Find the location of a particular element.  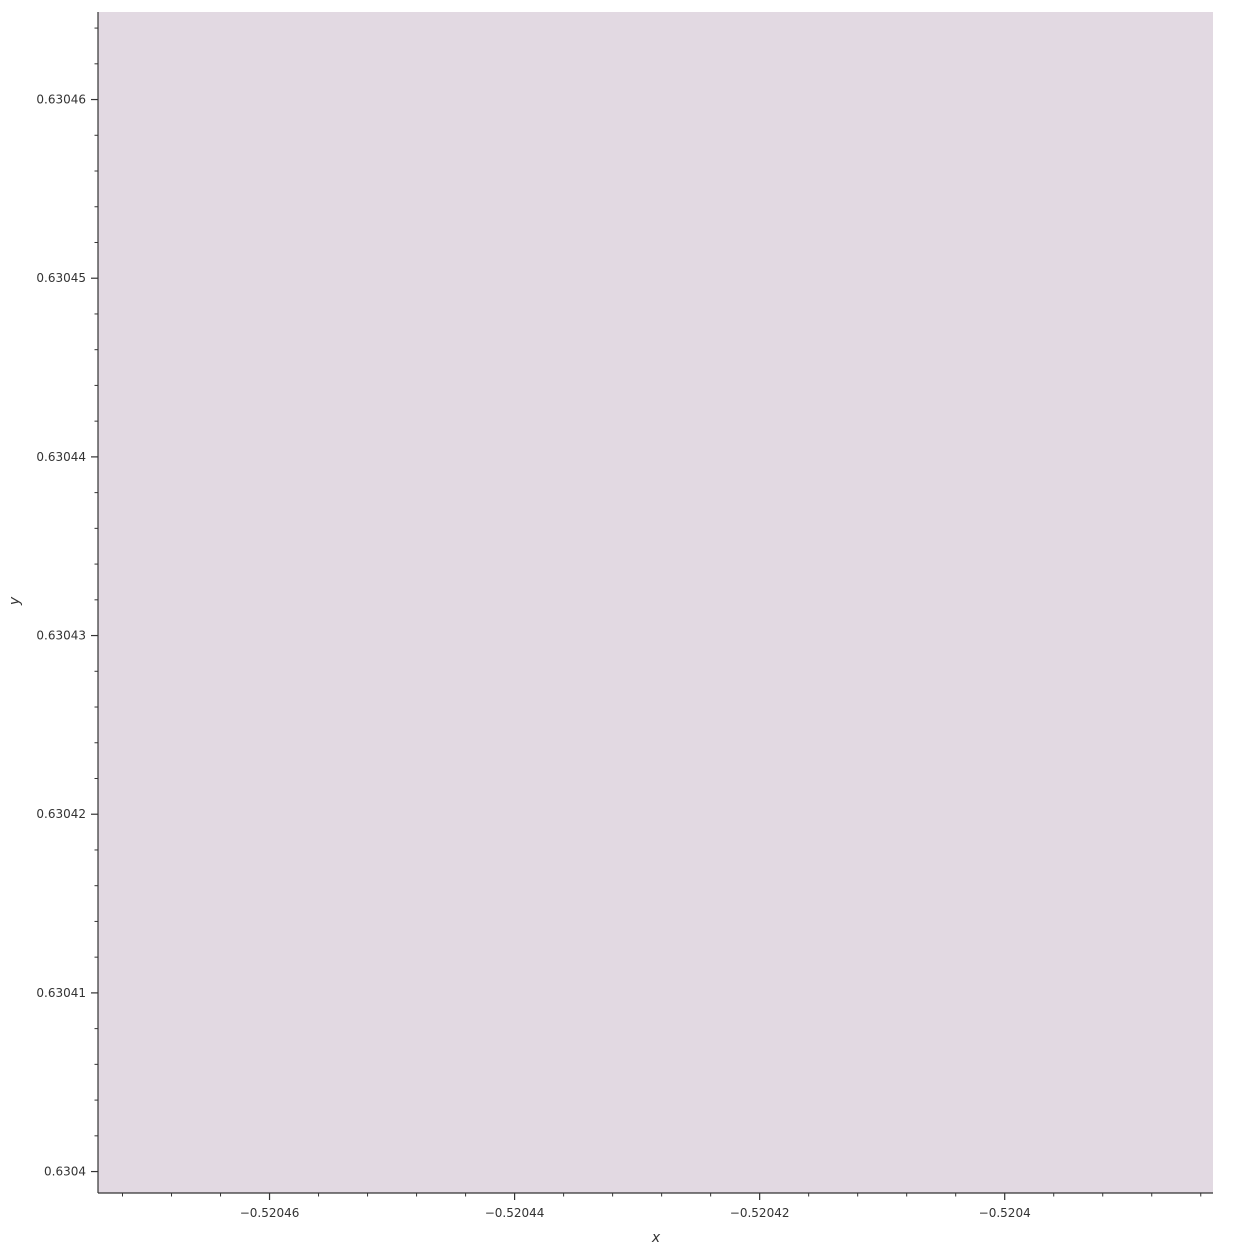

x-tick-label: −0.5204 is located at coordinates (1005, 1213).